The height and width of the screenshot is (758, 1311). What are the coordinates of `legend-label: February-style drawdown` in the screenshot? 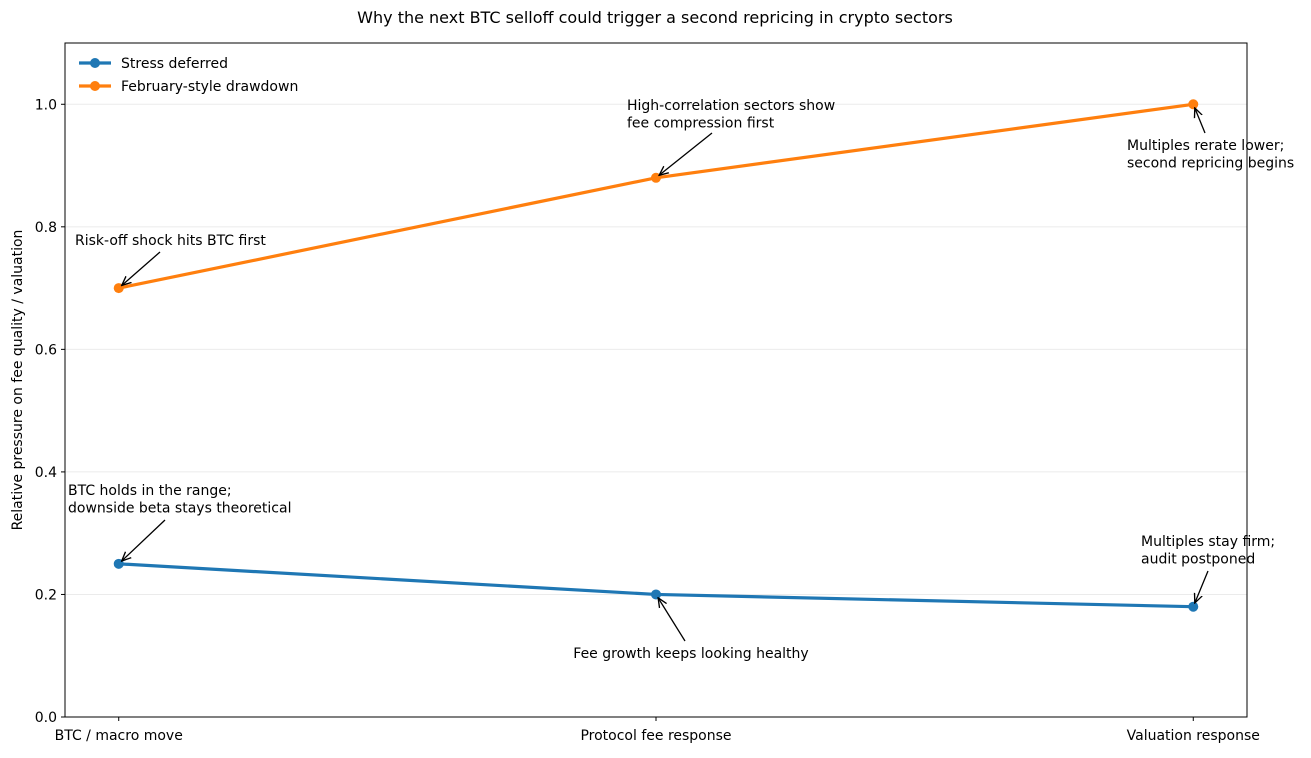 It's located at (209, 87).